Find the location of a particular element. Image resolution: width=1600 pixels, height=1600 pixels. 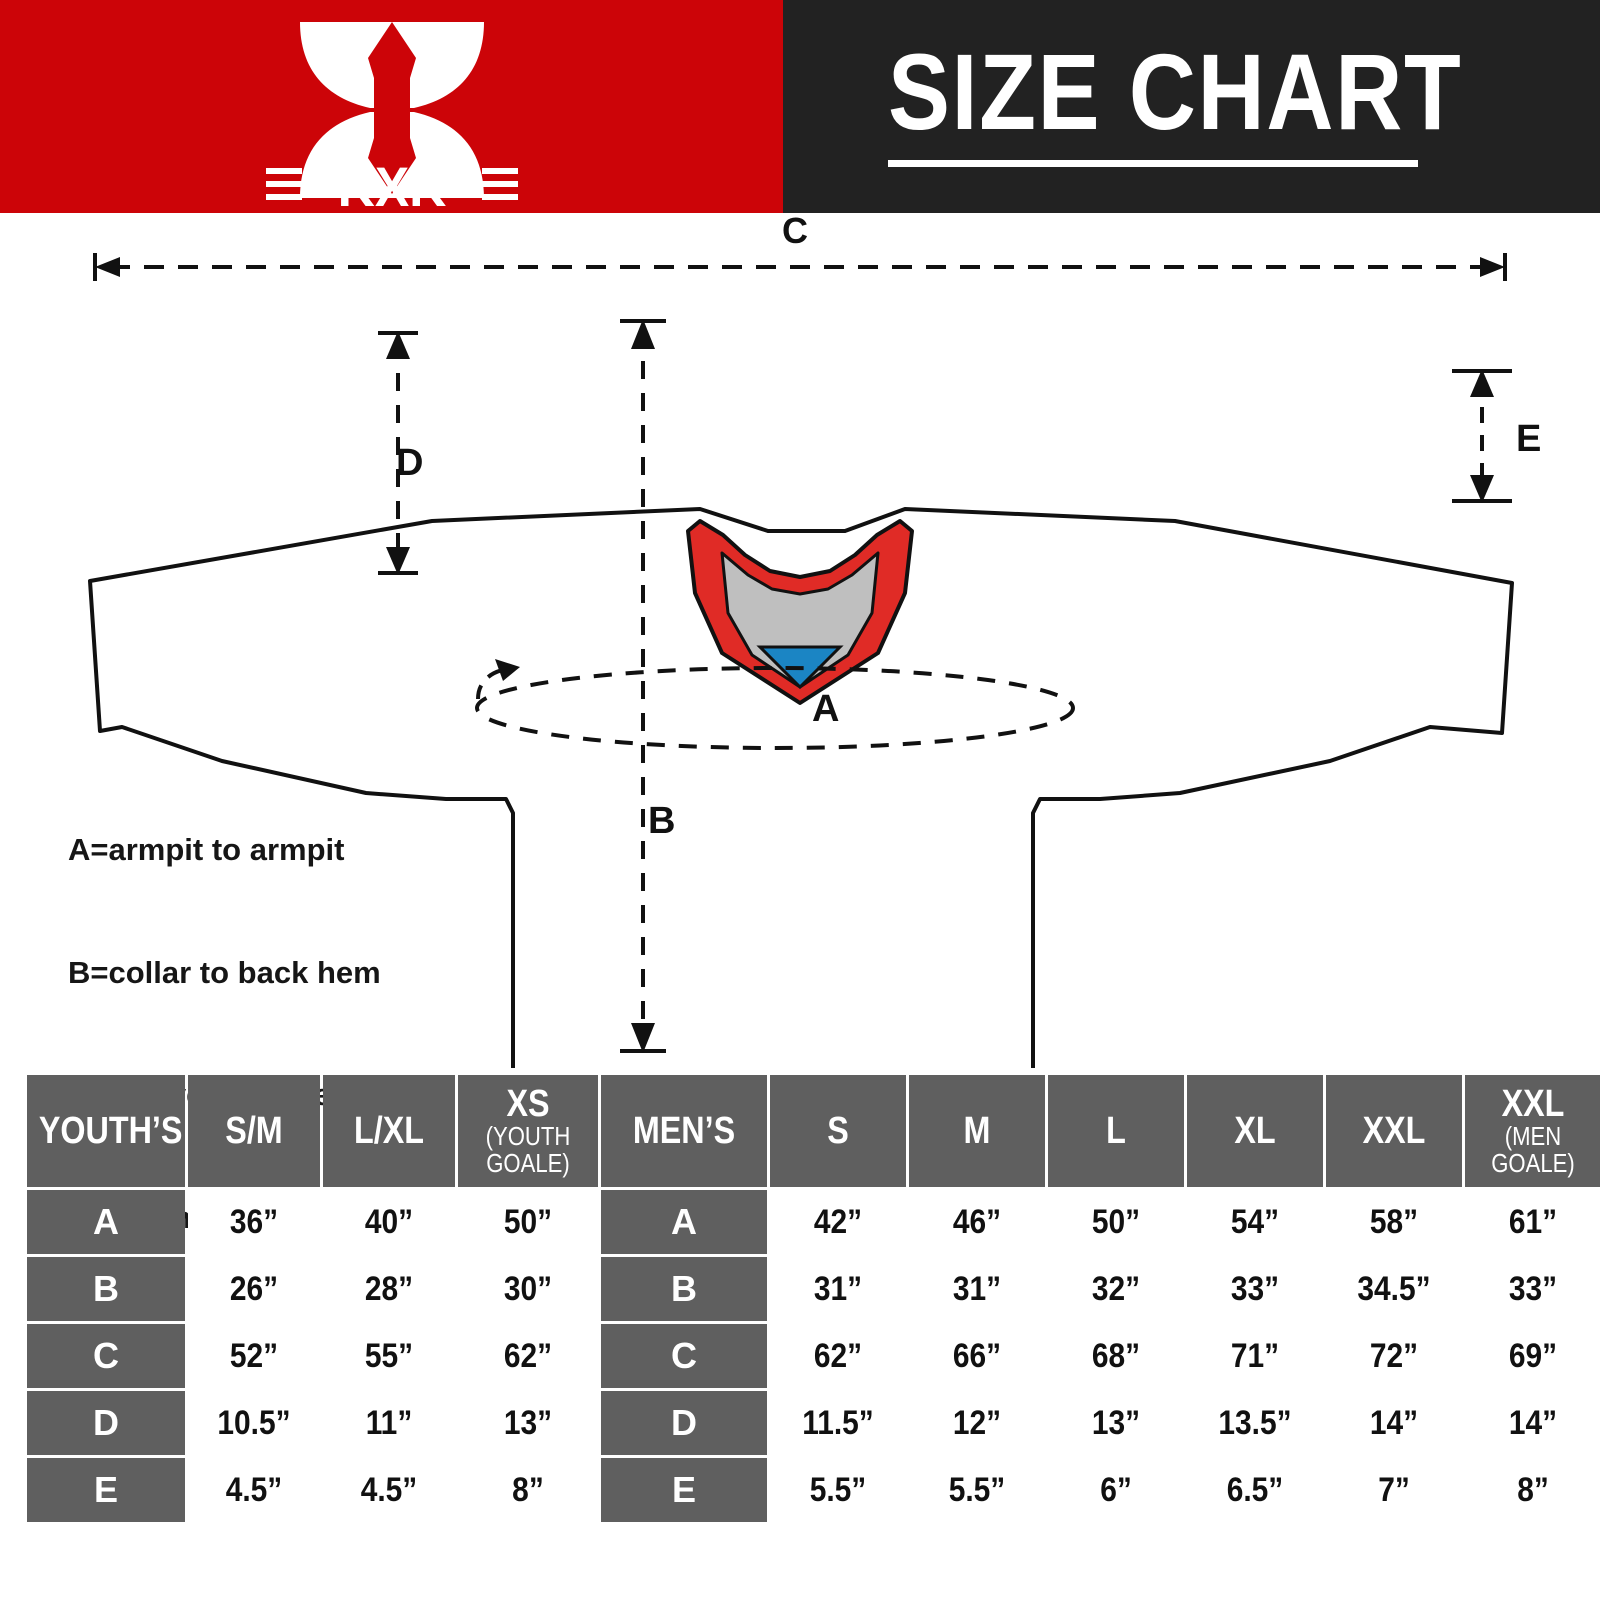

cell-youth-b-sm: 26” is located at coordinates (254, 1289).